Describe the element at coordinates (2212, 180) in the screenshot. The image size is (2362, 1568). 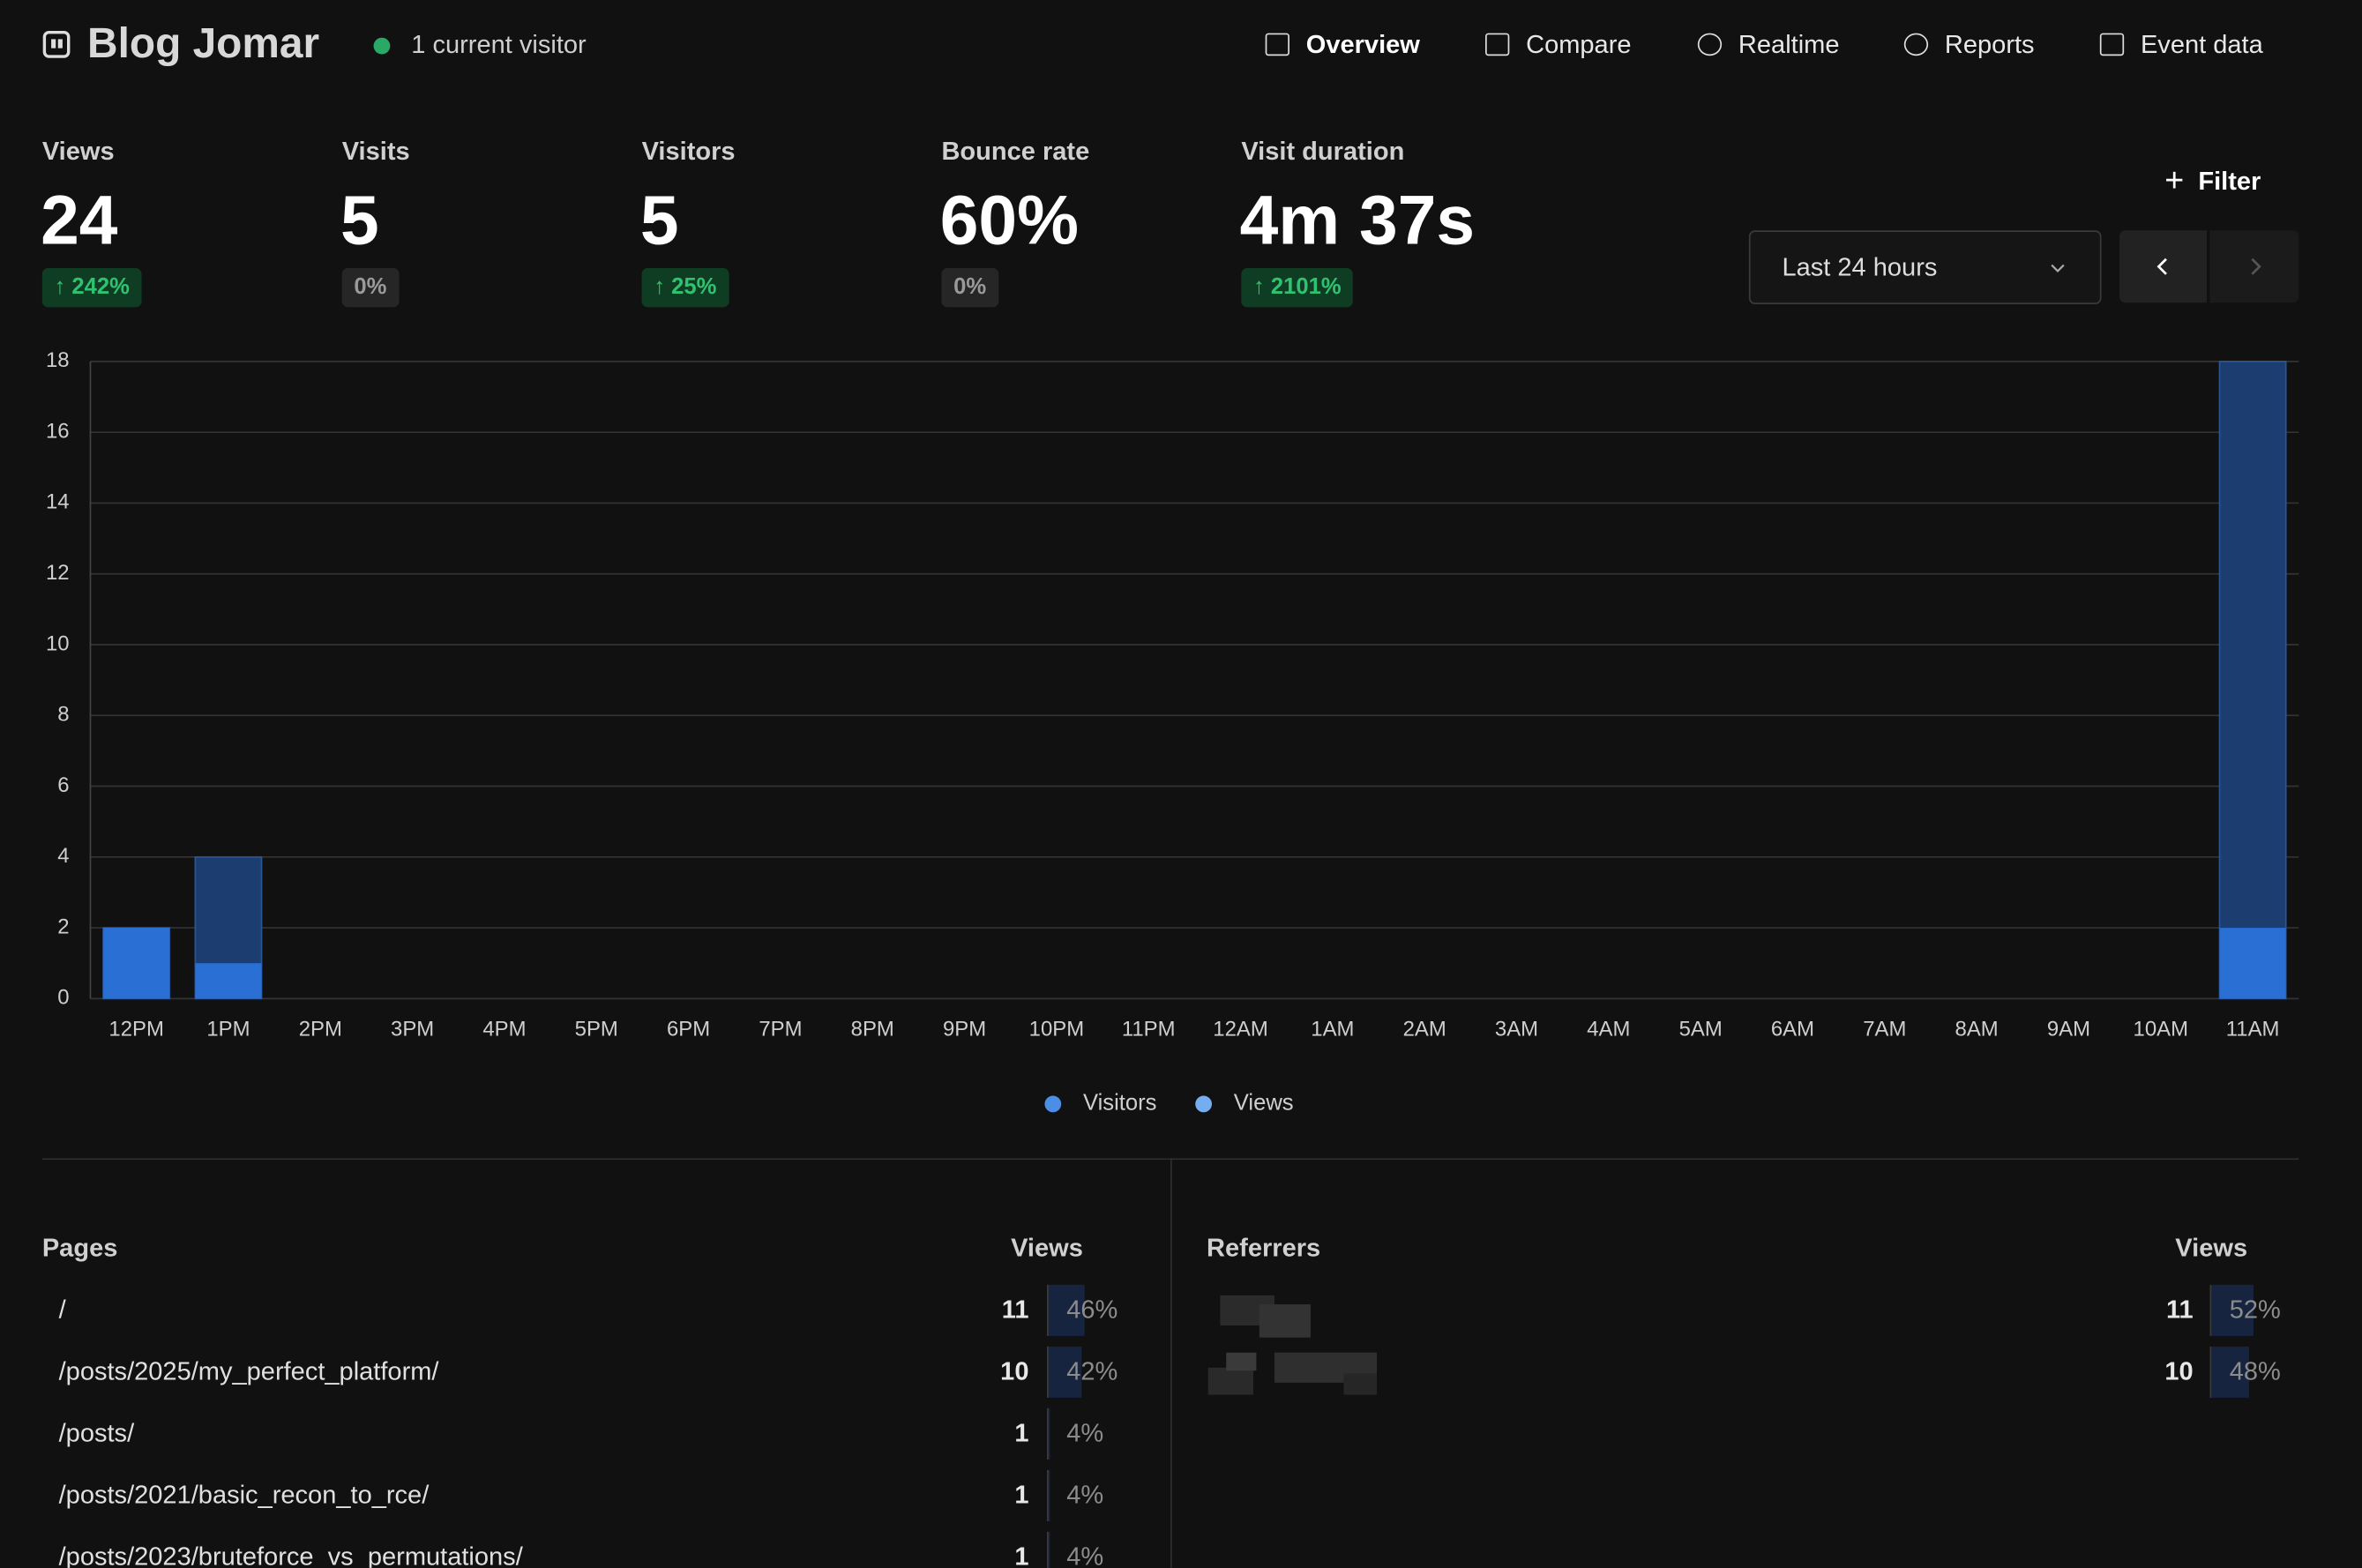
I see `filter-button: + Filter` at that location.